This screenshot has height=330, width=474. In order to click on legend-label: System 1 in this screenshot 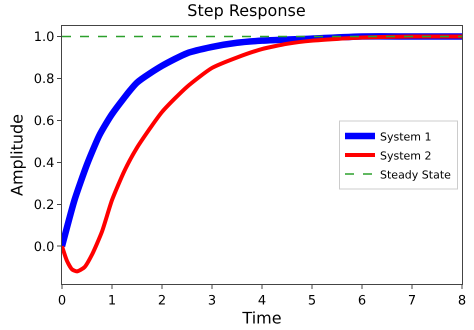, I will do `click(406, 137)`.